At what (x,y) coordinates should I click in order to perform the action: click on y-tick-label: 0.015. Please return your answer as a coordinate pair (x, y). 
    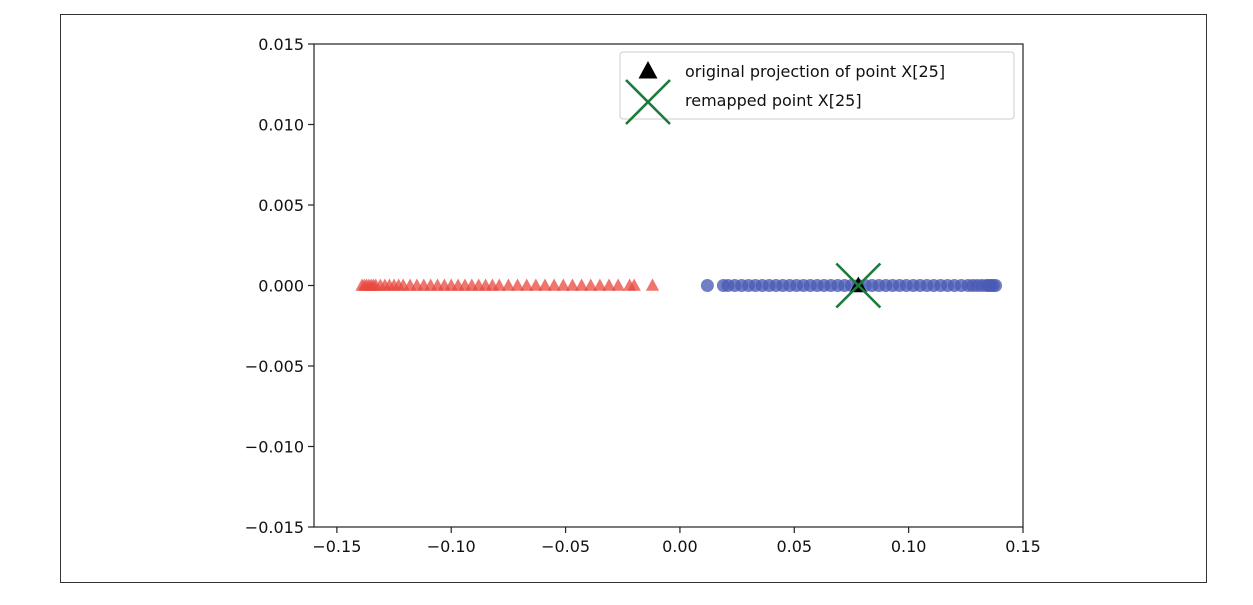
    Looking at the image, I should click on (281, 44).